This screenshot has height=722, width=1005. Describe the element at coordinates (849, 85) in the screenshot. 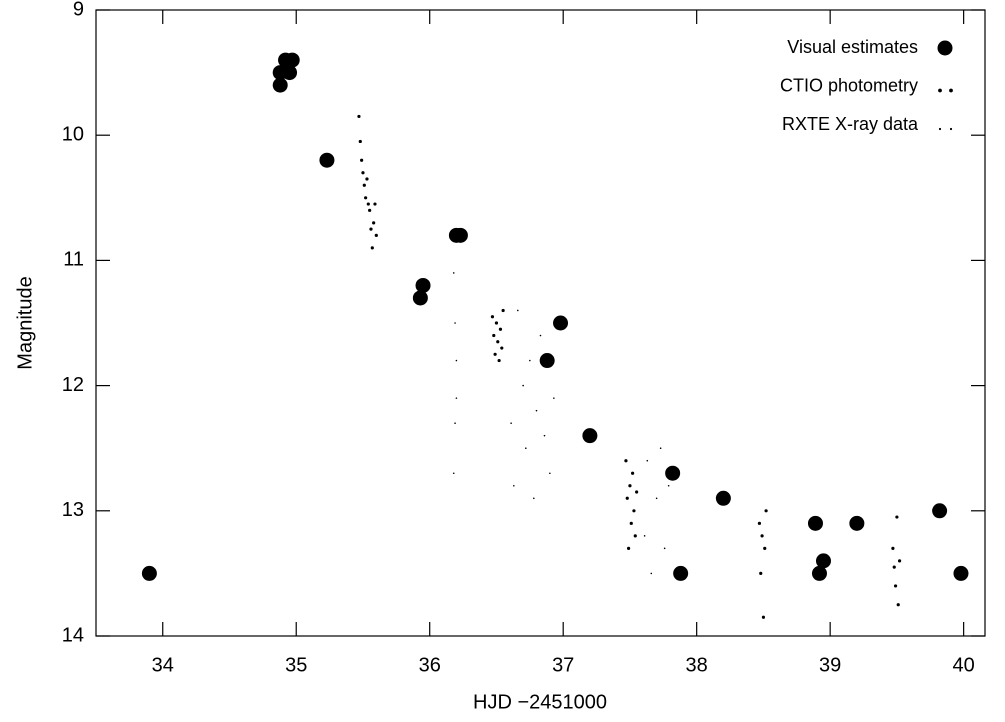

I see `legend-label: CTIO photometry` at that location.